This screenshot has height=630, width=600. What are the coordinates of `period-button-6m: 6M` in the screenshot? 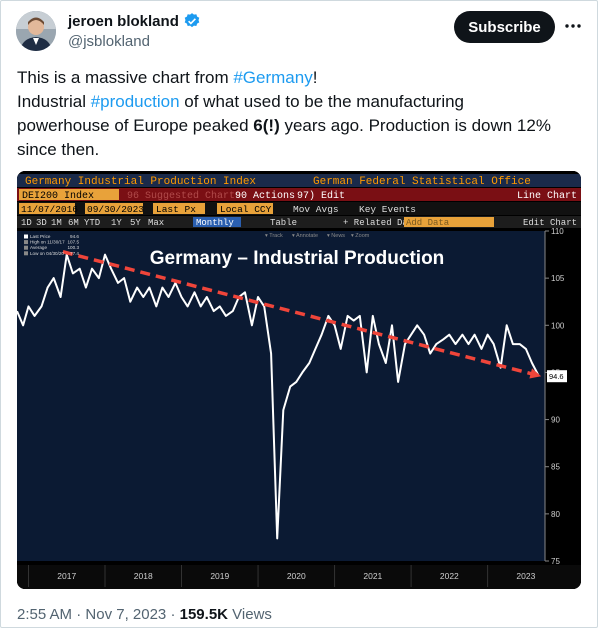 It's located at (73, 223).